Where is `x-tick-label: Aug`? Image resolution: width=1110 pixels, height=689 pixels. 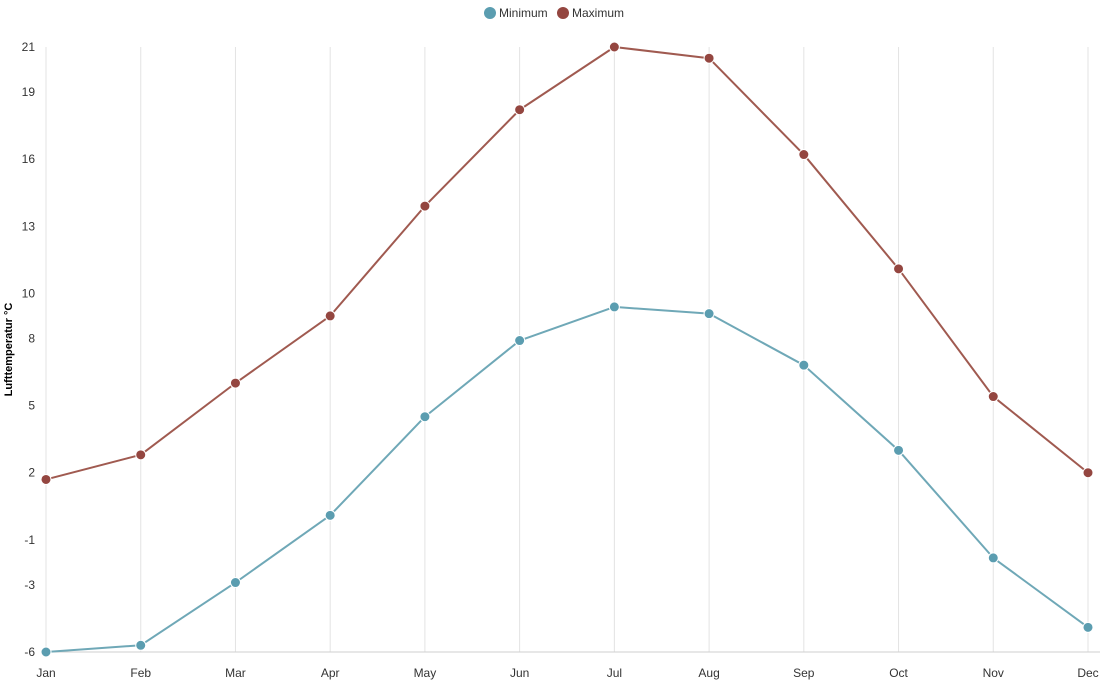 x-tick-label: Aug is located at coordinates (708, 673).